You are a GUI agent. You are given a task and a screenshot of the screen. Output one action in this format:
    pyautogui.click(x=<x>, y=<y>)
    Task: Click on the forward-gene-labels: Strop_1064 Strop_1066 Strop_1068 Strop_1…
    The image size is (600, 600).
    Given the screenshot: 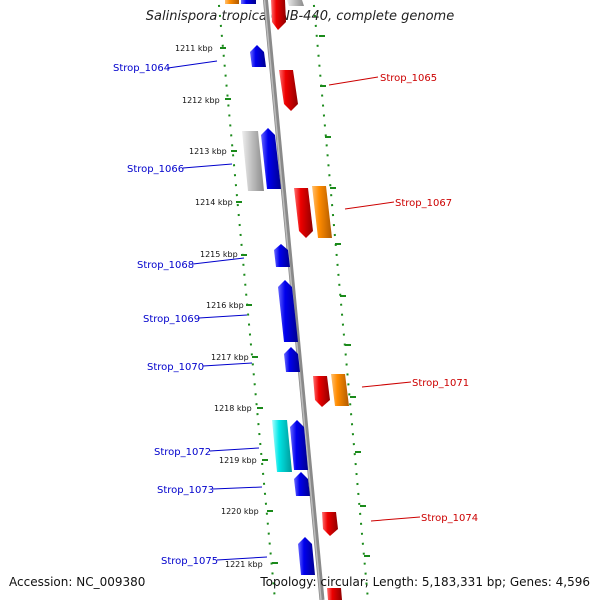 What is the action you would take?
    pyautogui.click(x=165, y=315)
    